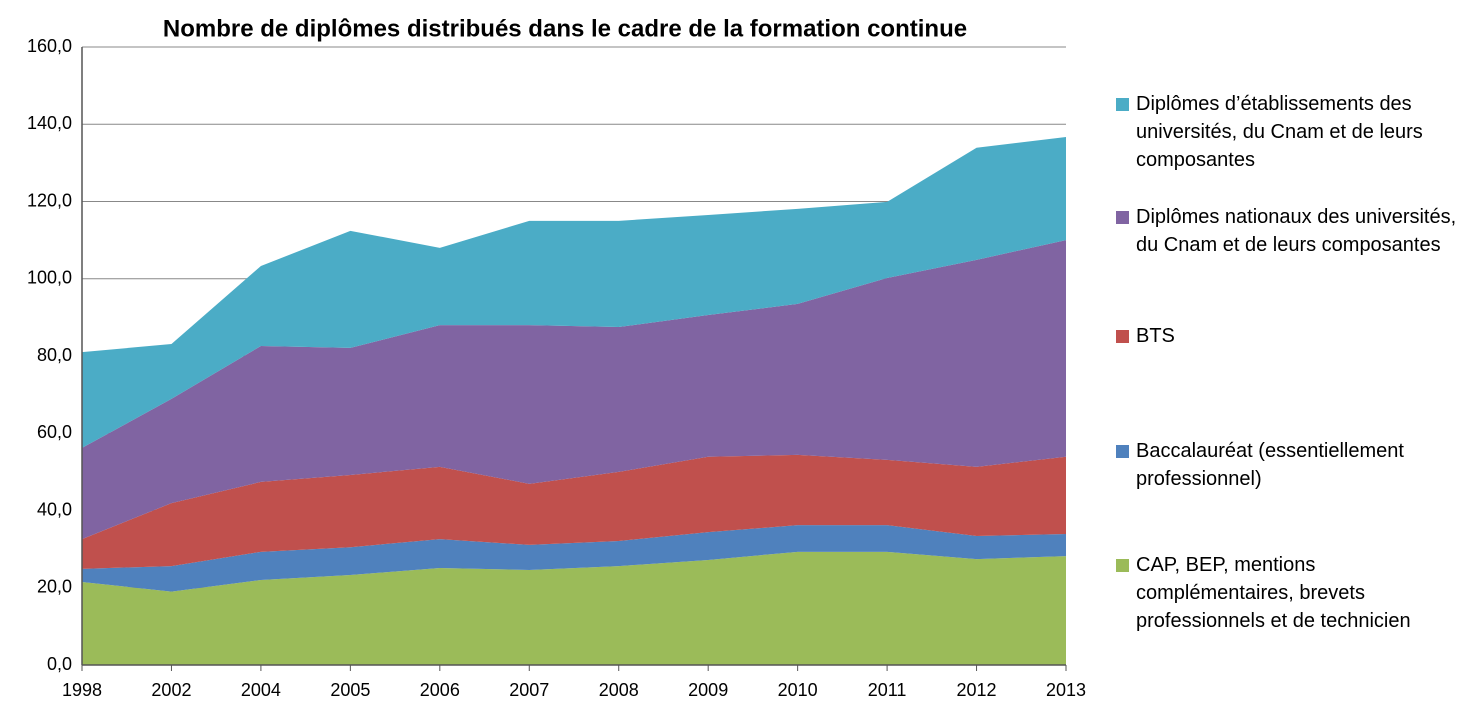 The height and width of the screenshot is (703, 1466). I want to click on x-tick-label: 2008, so click(619, 690).